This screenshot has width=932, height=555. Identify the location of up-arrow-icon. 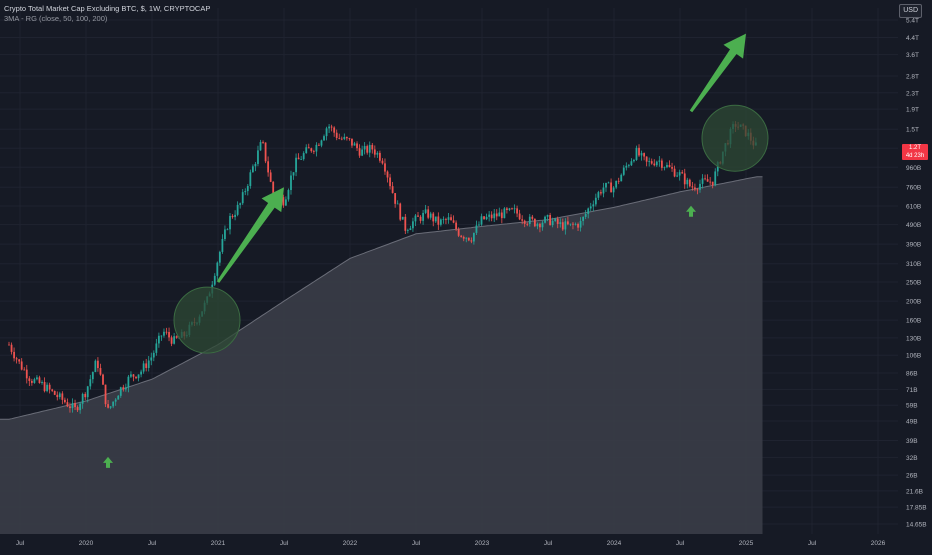
(108, 462).